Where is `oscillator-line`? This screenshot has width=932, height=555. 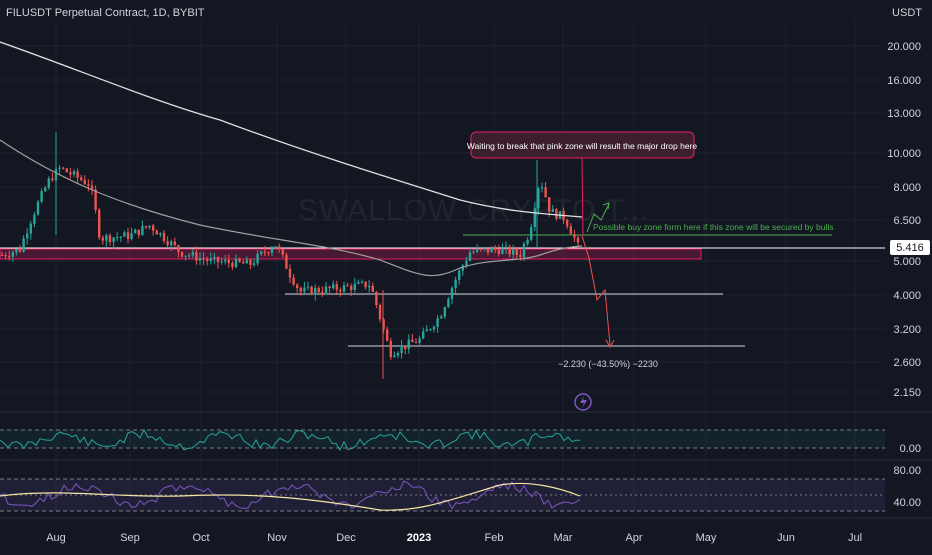 oscillator-line is located at coordinates (290, 440).